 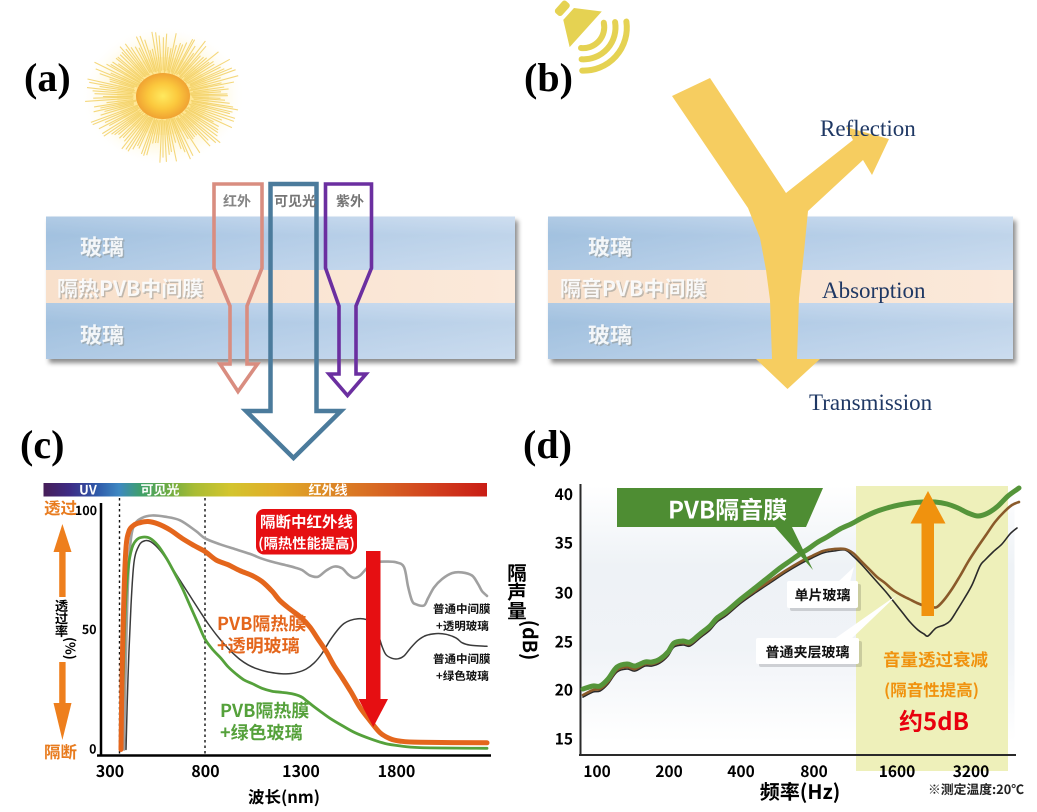 What do you see at coordinates (42, 444) in the screenshot?
I see `svg-text: (c)` at bounding box center [42, 444].